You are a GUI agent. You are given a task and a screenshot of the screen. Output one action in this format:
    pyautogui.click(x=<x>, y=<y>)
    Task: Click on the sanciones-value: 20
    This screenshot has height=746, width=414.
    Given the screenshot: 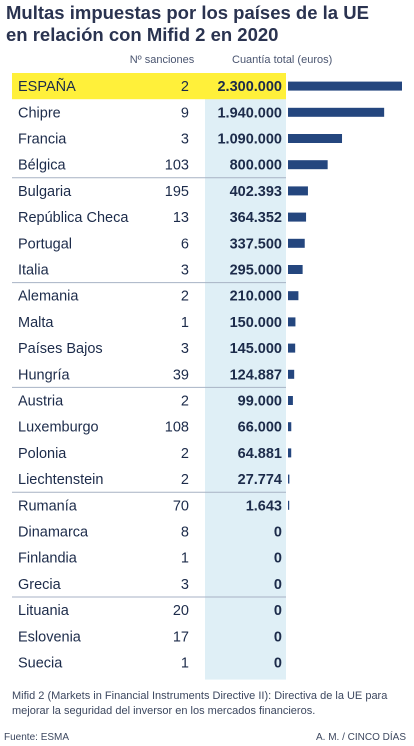 What is the action you would take?
    pyautogui.click(x=181, y=611)
    